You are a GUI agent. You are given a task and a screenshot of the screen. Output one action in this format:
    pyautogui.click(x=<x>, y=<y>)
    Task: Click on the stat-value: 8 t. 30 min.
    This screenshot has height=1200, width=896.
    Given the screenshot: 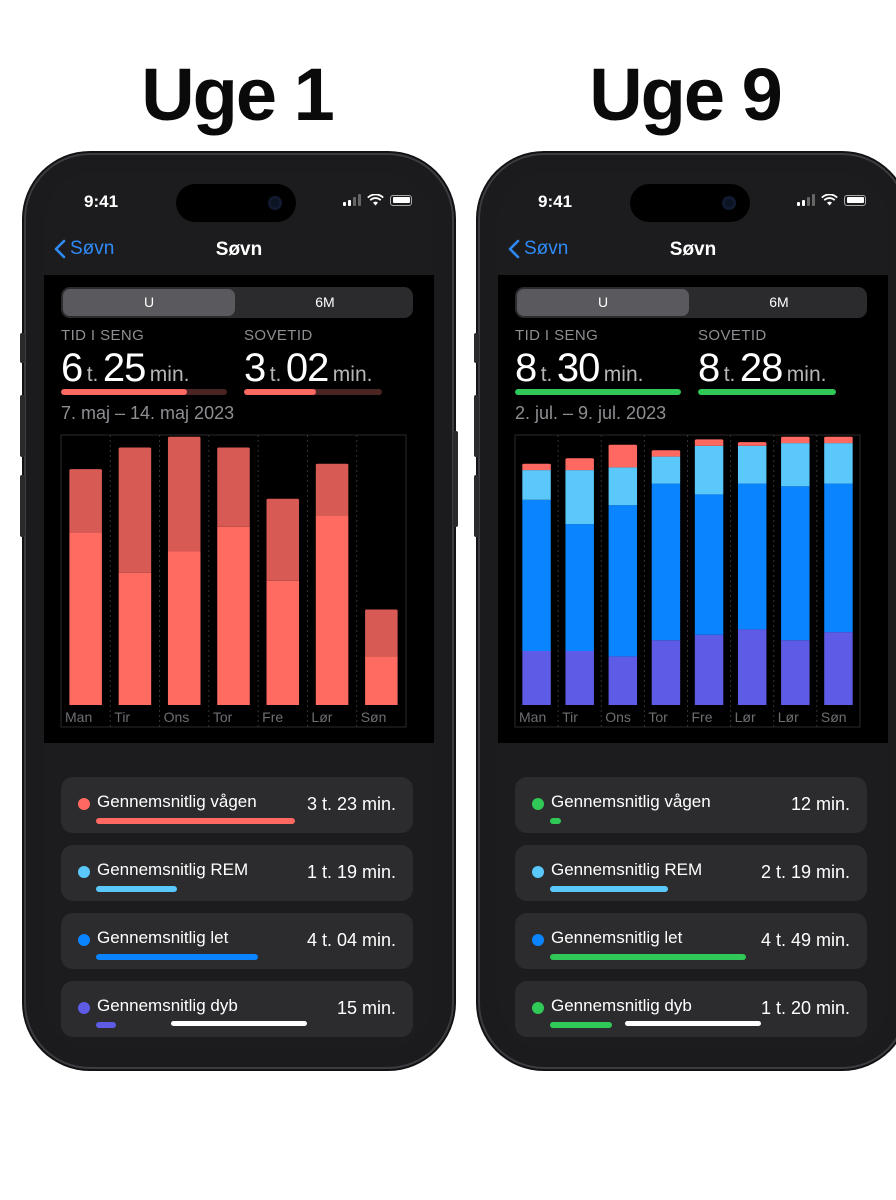 What is the action you would take?
    pyautogui.click(x=579, y=368)
    